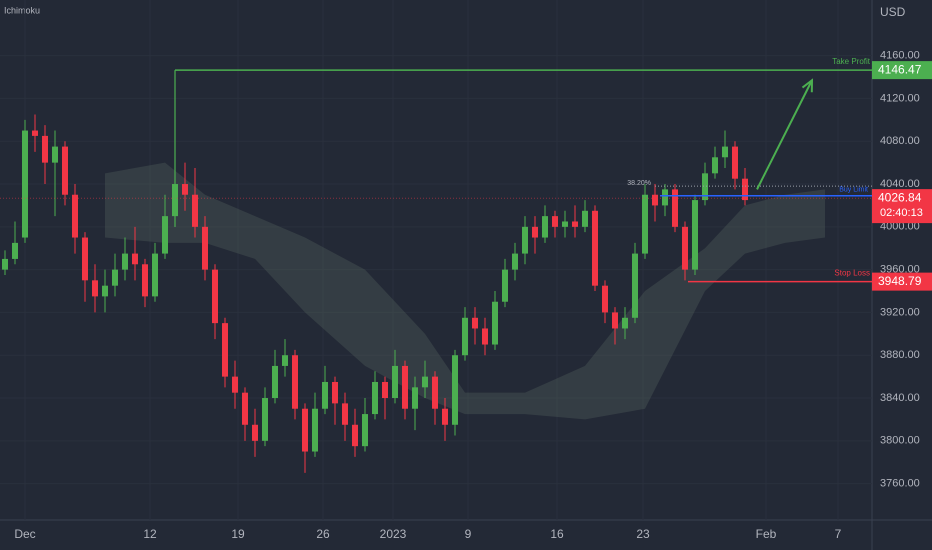 This screenshot has width=932, height=550. What do you see at coordinates (838, 534) in the screenshot?
I see `x-tick-label: 7` at bounding box center [838, 534].